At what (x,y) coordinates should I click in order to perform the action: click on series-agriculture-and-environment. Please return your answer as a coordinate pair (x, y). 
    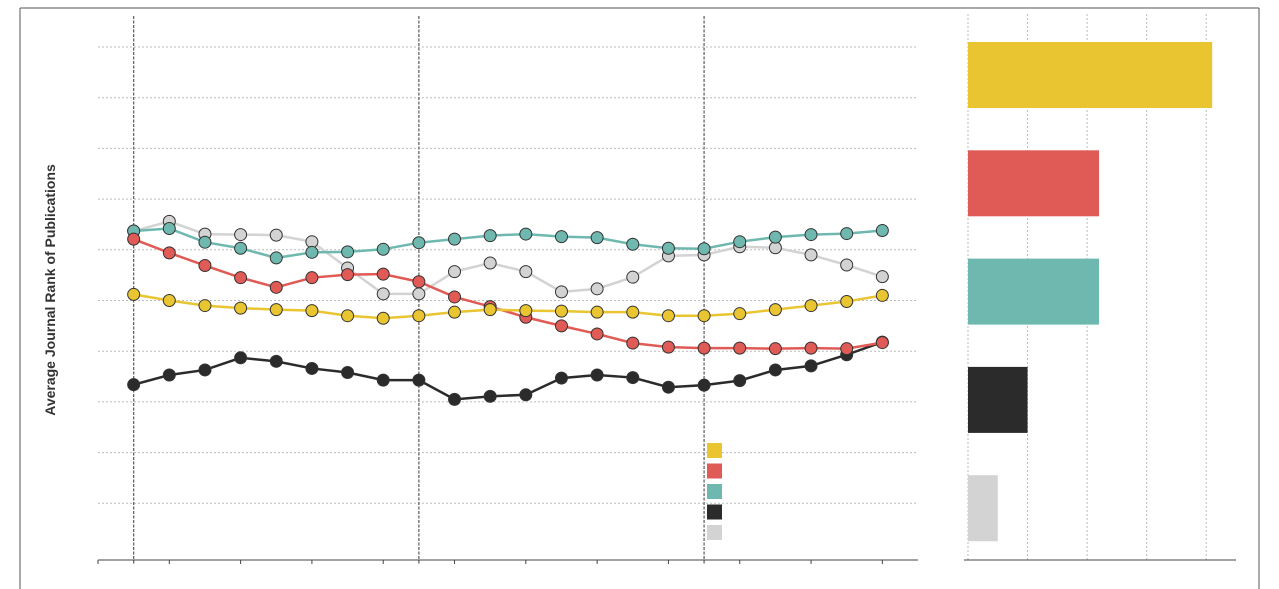
    Looking at the image, I should click on (508, 370).